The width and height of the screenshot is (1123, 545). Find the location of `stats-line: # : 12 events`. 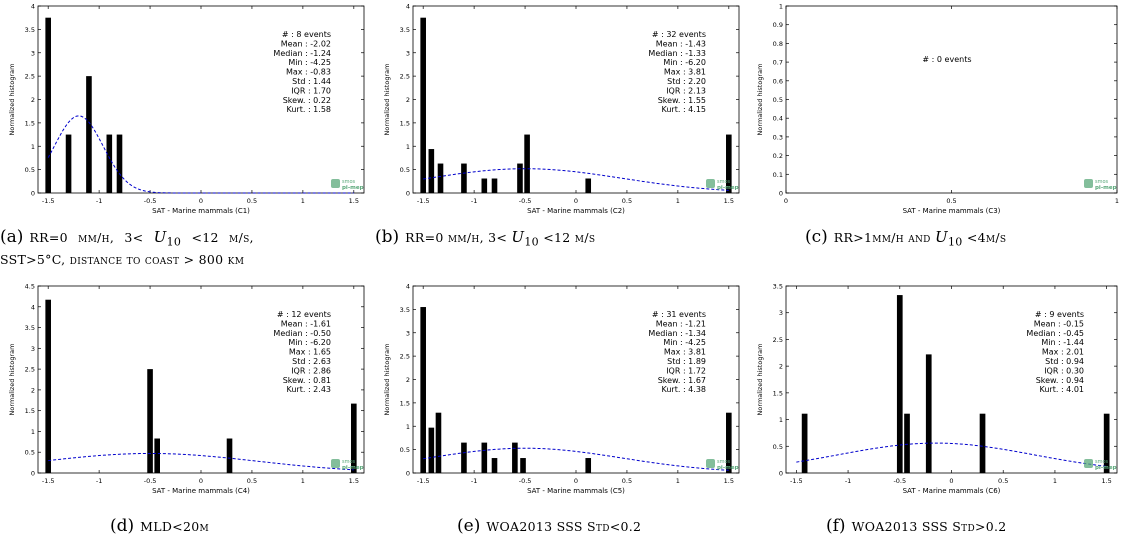

stats-line: # : 12 events is located at coordinates (304, 314).